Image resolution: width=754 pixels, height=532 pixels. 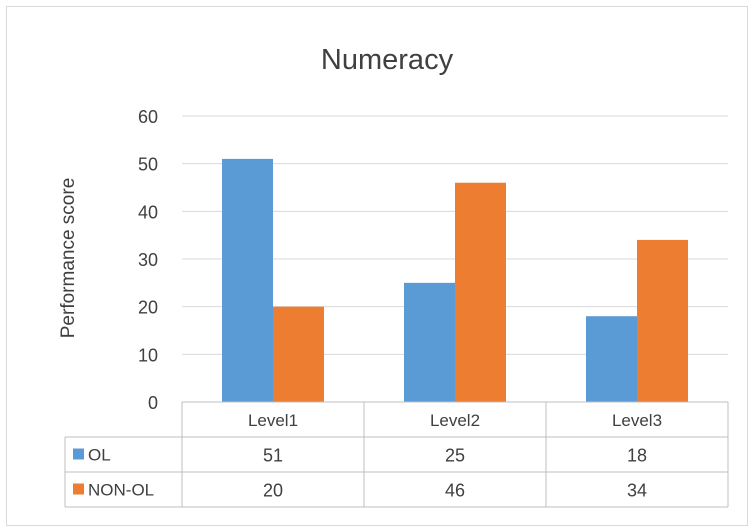 What do you see at coordinates (78, 454) in the screenshot?
I see `legend-key-ol` at bounding box center [78, 454].